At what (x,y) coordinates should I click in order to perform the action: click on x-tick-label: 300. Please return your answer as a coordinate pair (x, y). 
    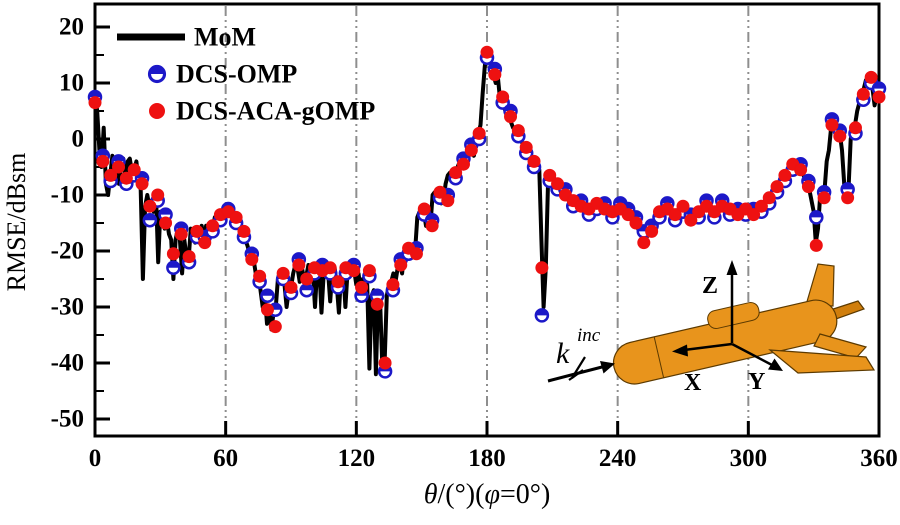
    Looking at the image, I should click on (749, 458).